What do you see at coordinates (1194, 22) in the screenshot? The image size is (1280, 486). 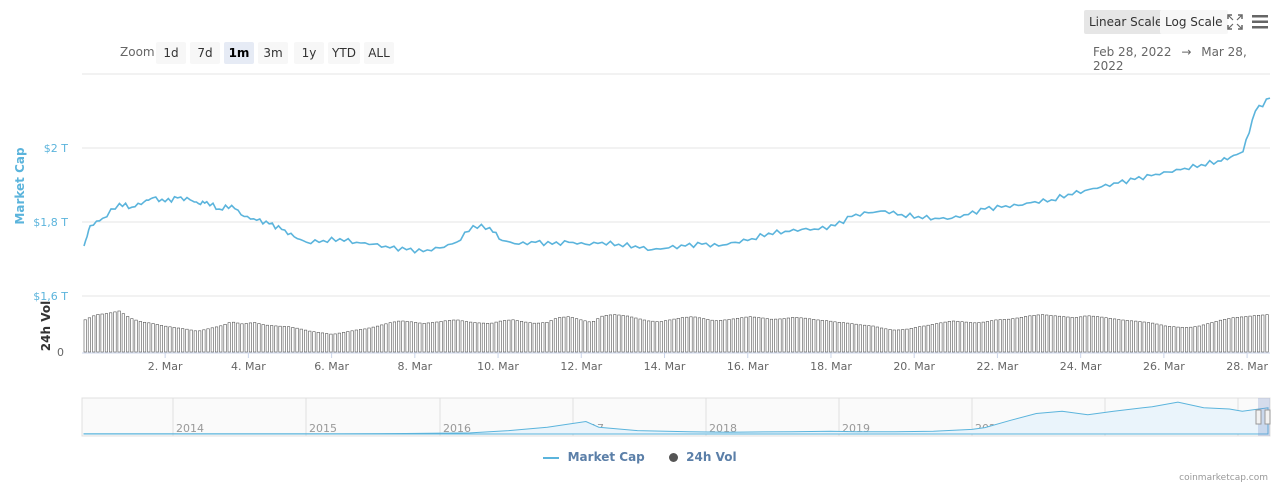 I see `log-scale-button: Log Scale` at bounding box center [1194, 22].